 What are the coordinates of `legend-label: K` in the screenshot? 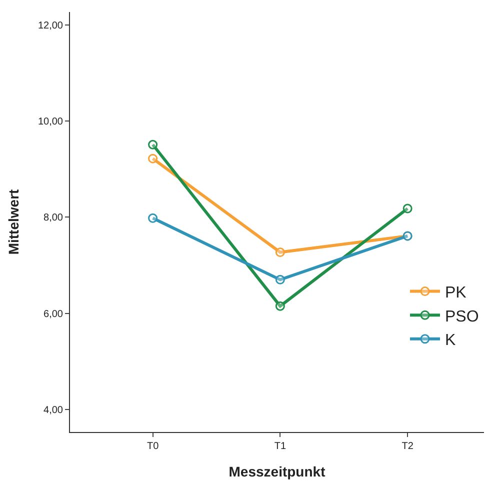 It's located at (450, 341).